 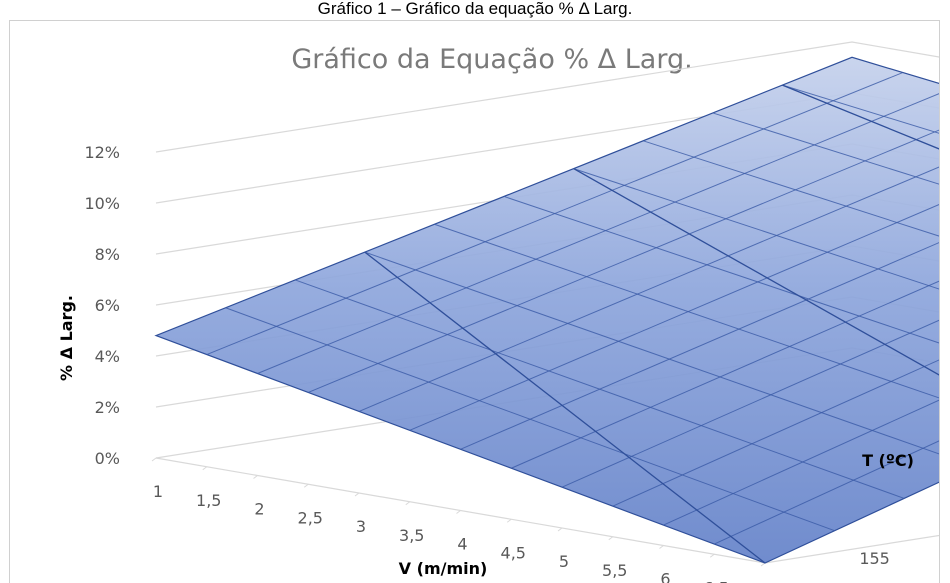 What do you see at coordinates (462, 544) in the screenshot?
I see `x-tick-label: 4` at bounding box center [462, 544].